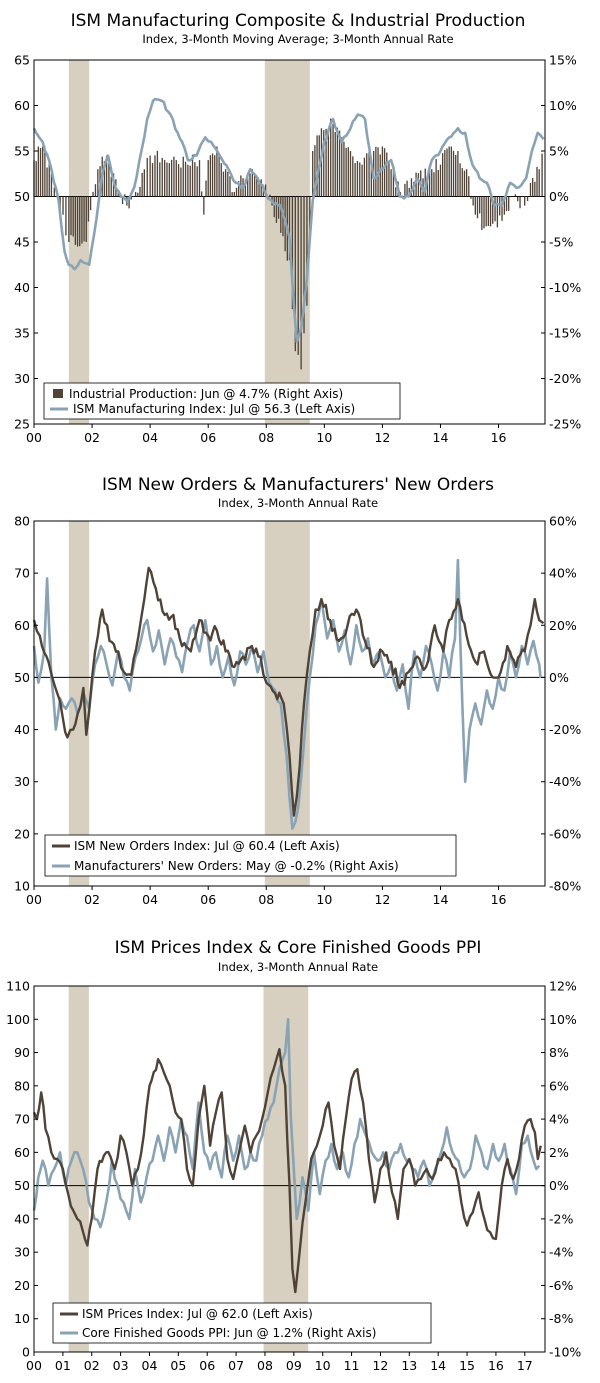  Describe the element at coordinates (563, 105) in the screenshot. I see `chart1-right-tick-label: 10%` at that location.